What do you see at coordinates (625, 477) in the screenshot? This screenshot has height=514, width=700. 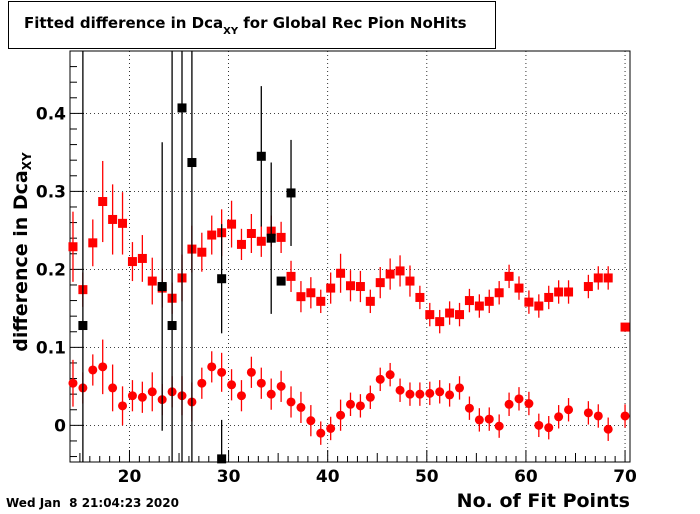 I see `x-tick-label: 70` at bounding box center [625, 477].